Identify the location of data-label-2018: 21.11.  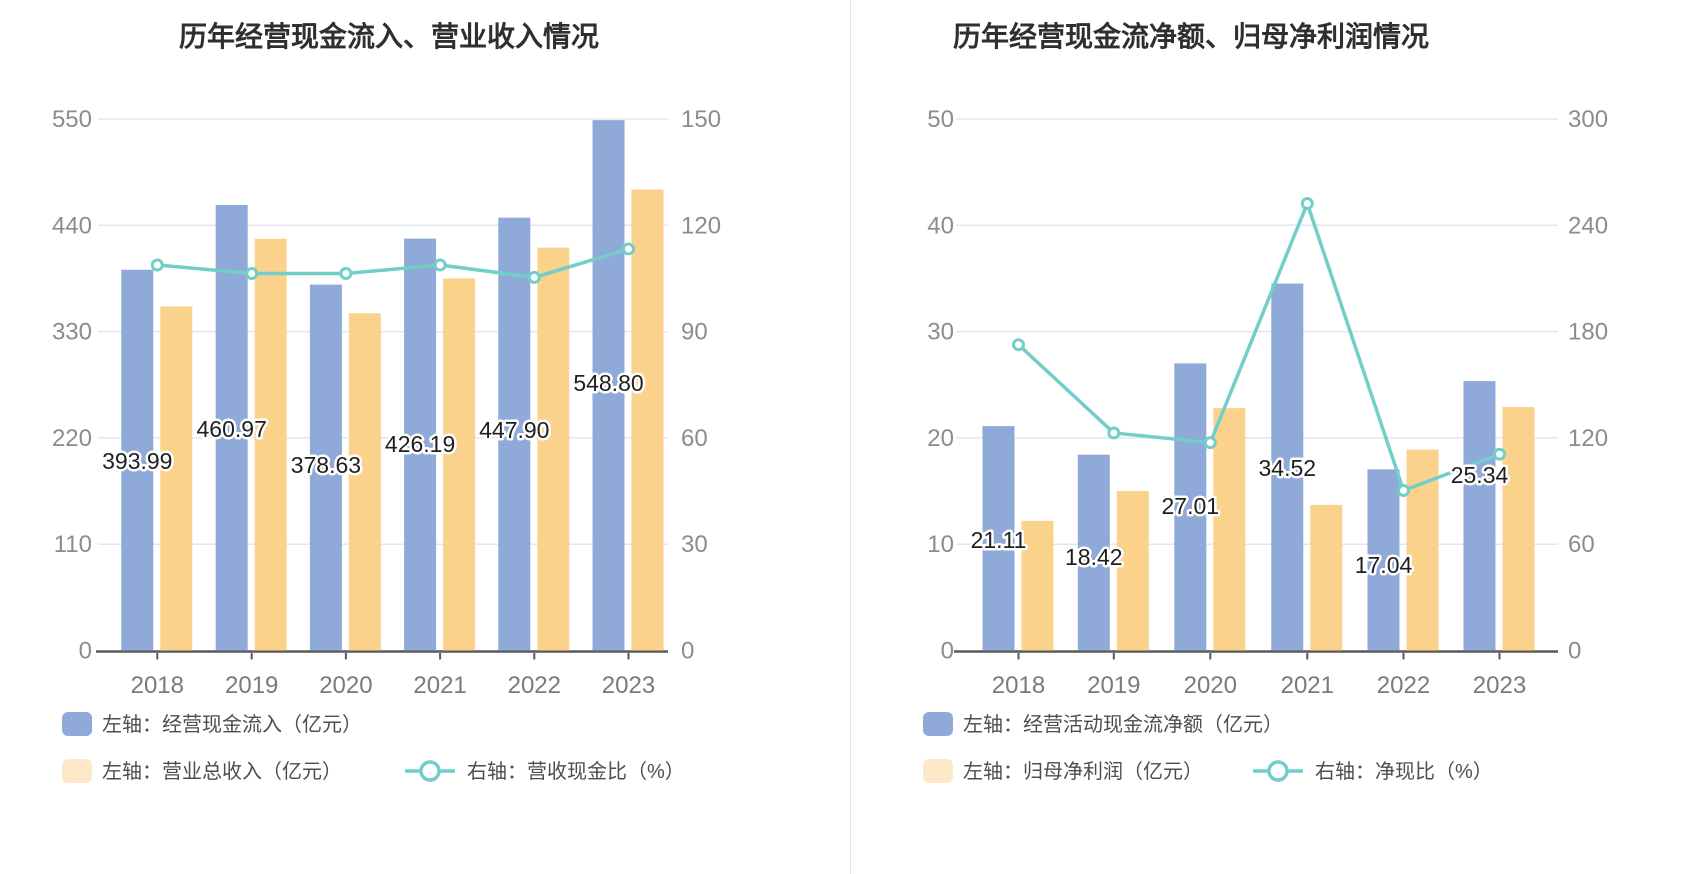
(999, 540).